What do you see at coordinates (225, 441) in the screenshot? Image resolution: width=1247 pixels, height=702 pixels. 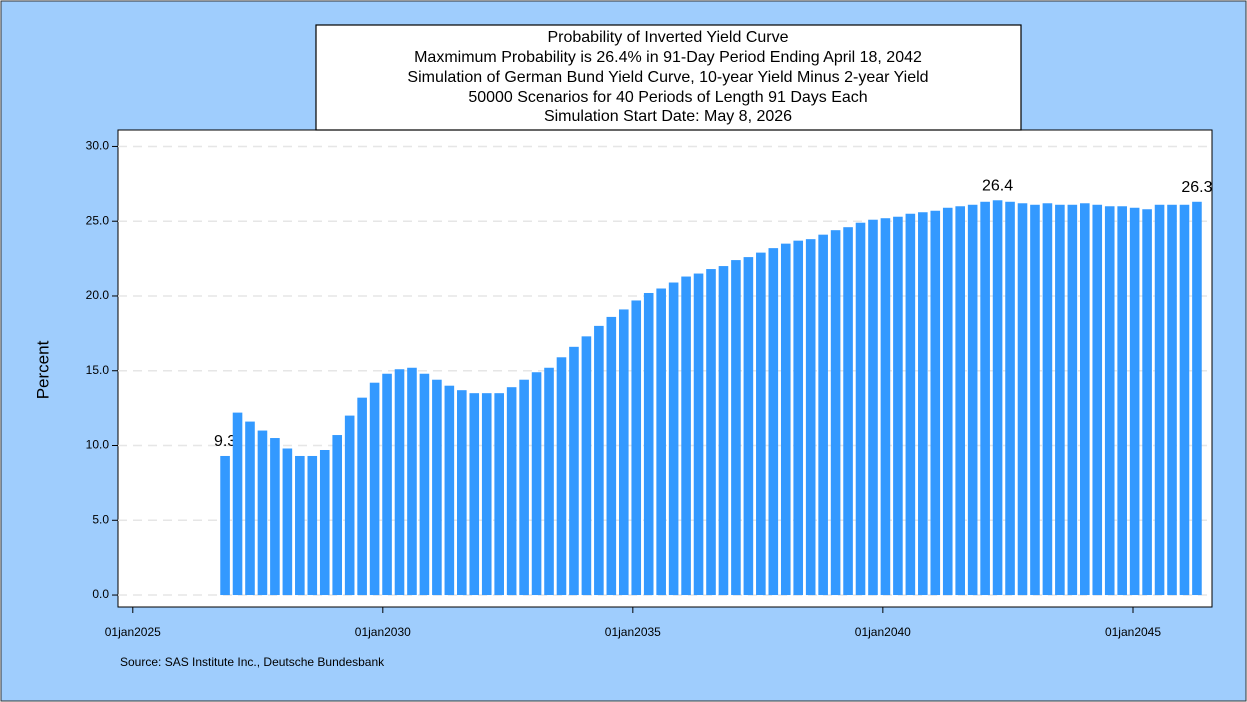 I see `data-label: 9.3` at bounding box center [225, 441].